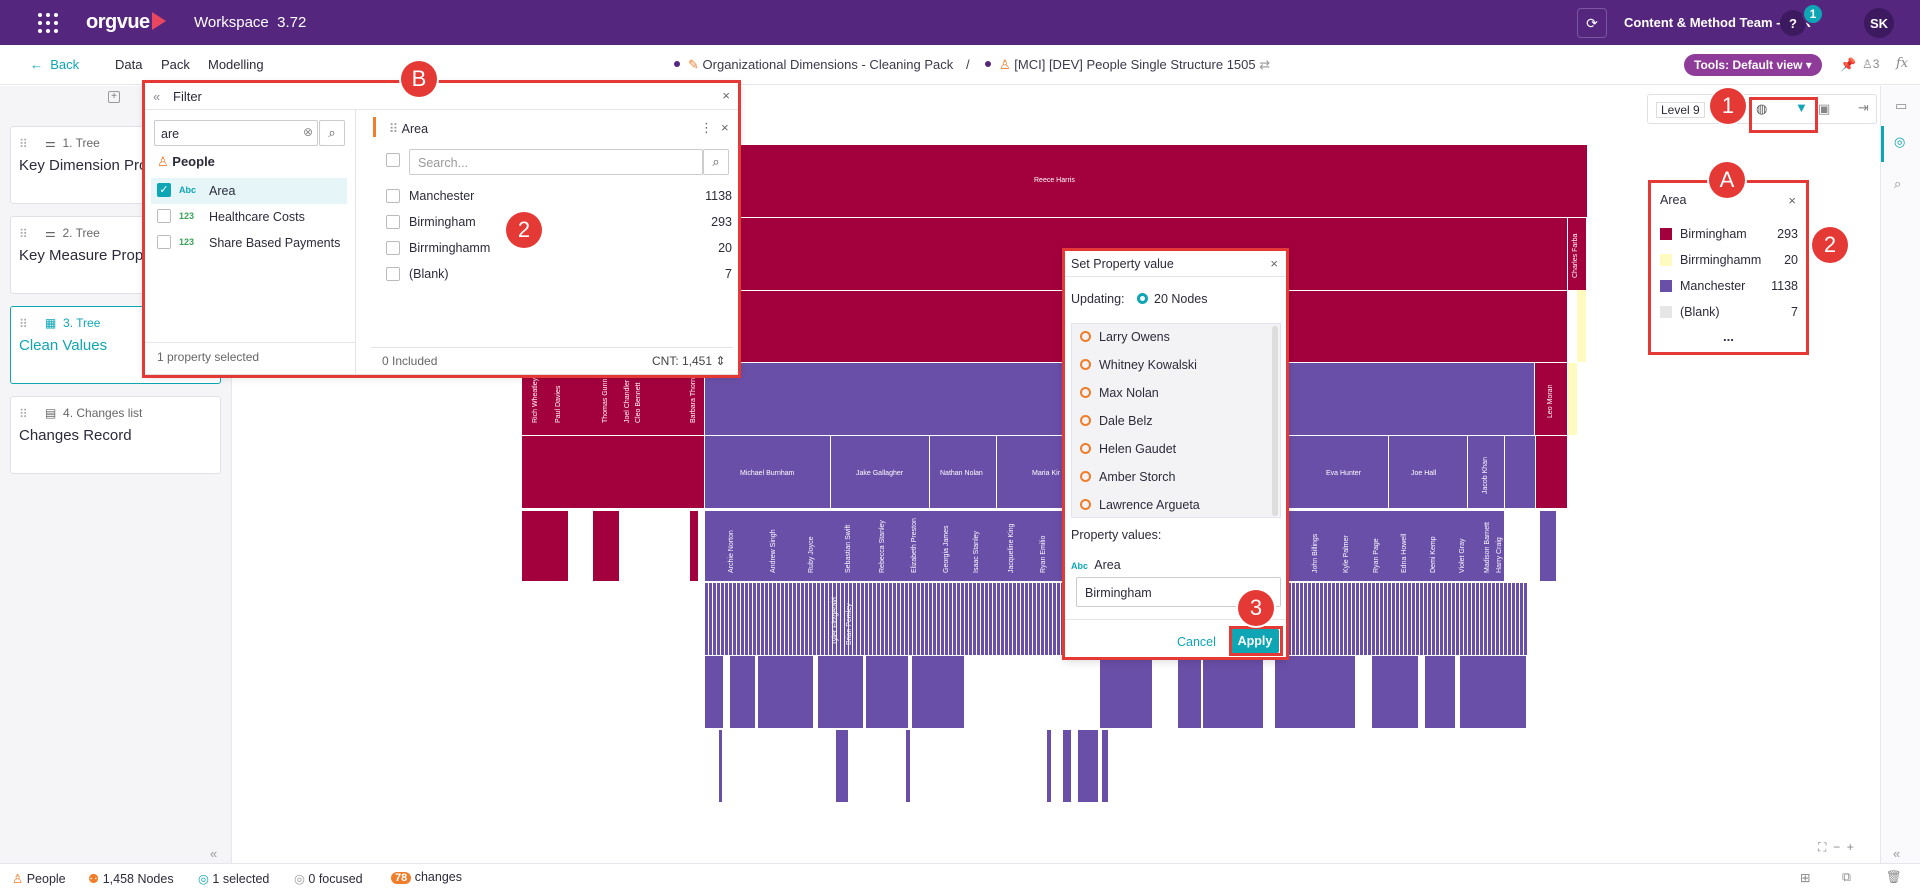 This screenshot has width=1920, height=893. Describe the element at coordinates (1119, 393) in the screenshot. I see `list-item: Max Nolan` at that location.